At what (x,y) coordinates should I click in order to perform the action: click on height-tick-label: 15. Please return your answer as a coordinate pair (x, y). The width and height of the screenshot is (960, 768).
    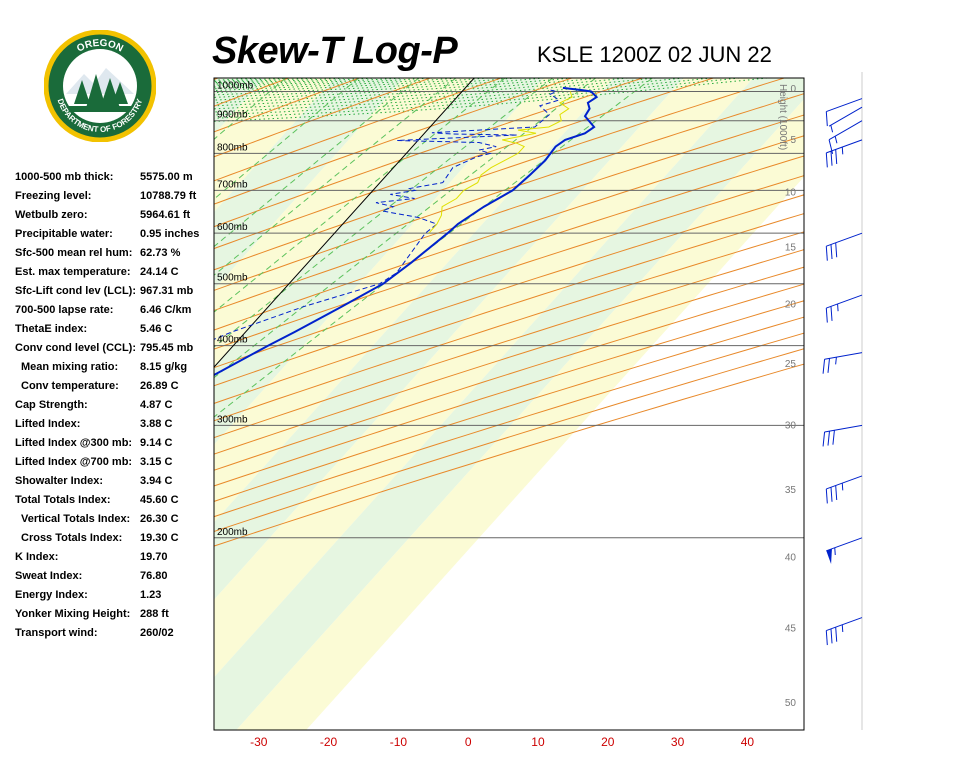
    Looking at the image, I should click on (791, 248).